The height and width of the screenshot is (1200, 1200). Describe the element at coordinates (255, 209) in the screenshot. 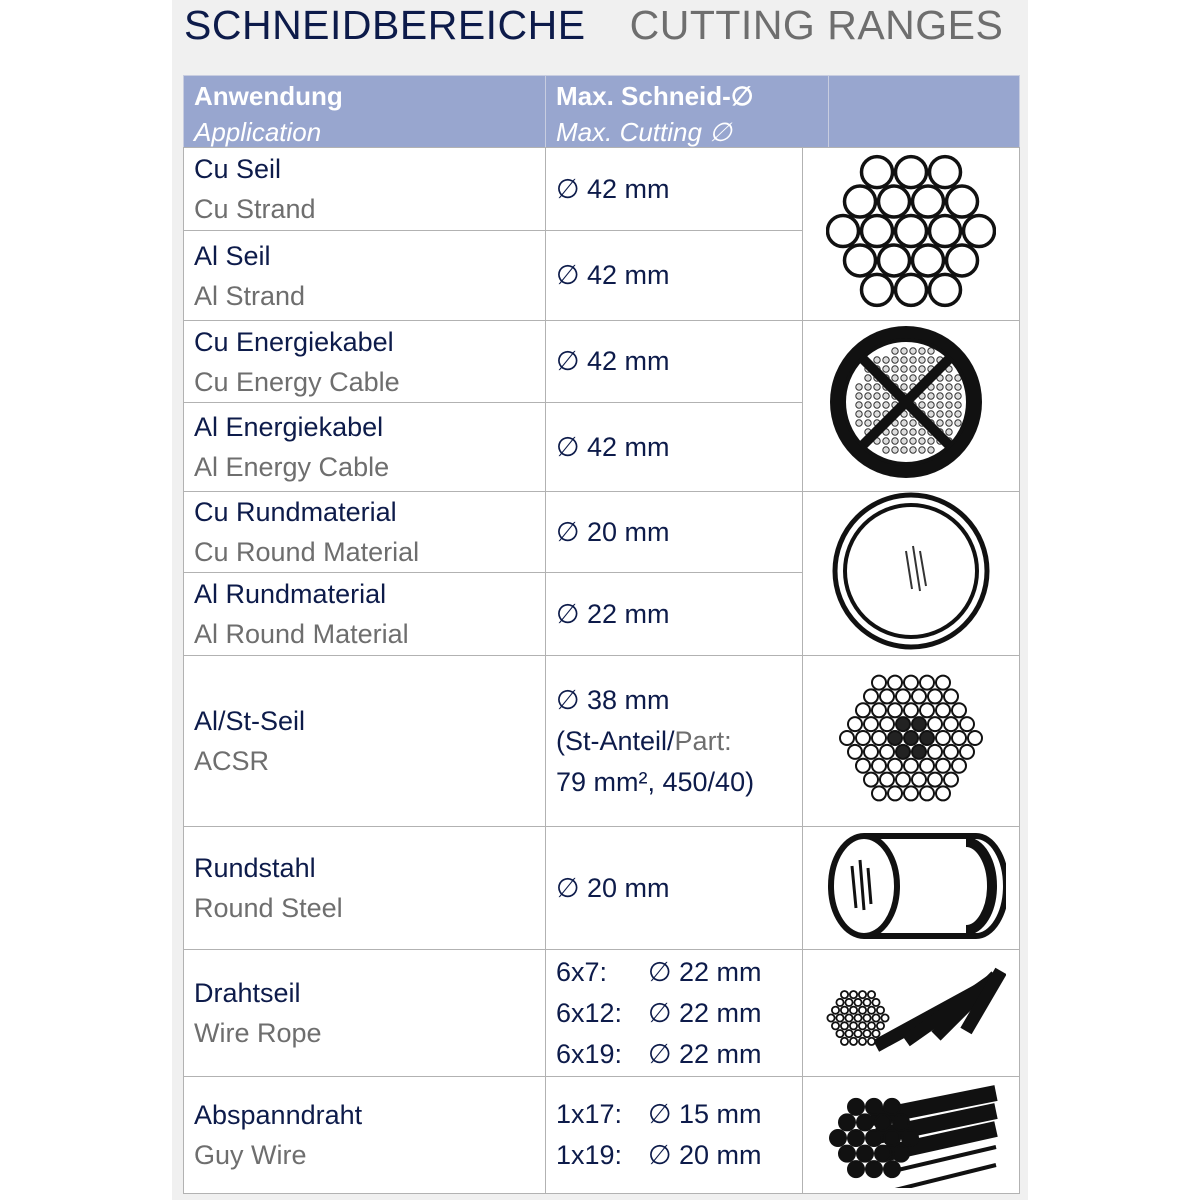

I see `application-en: Cu Strand` at that location.